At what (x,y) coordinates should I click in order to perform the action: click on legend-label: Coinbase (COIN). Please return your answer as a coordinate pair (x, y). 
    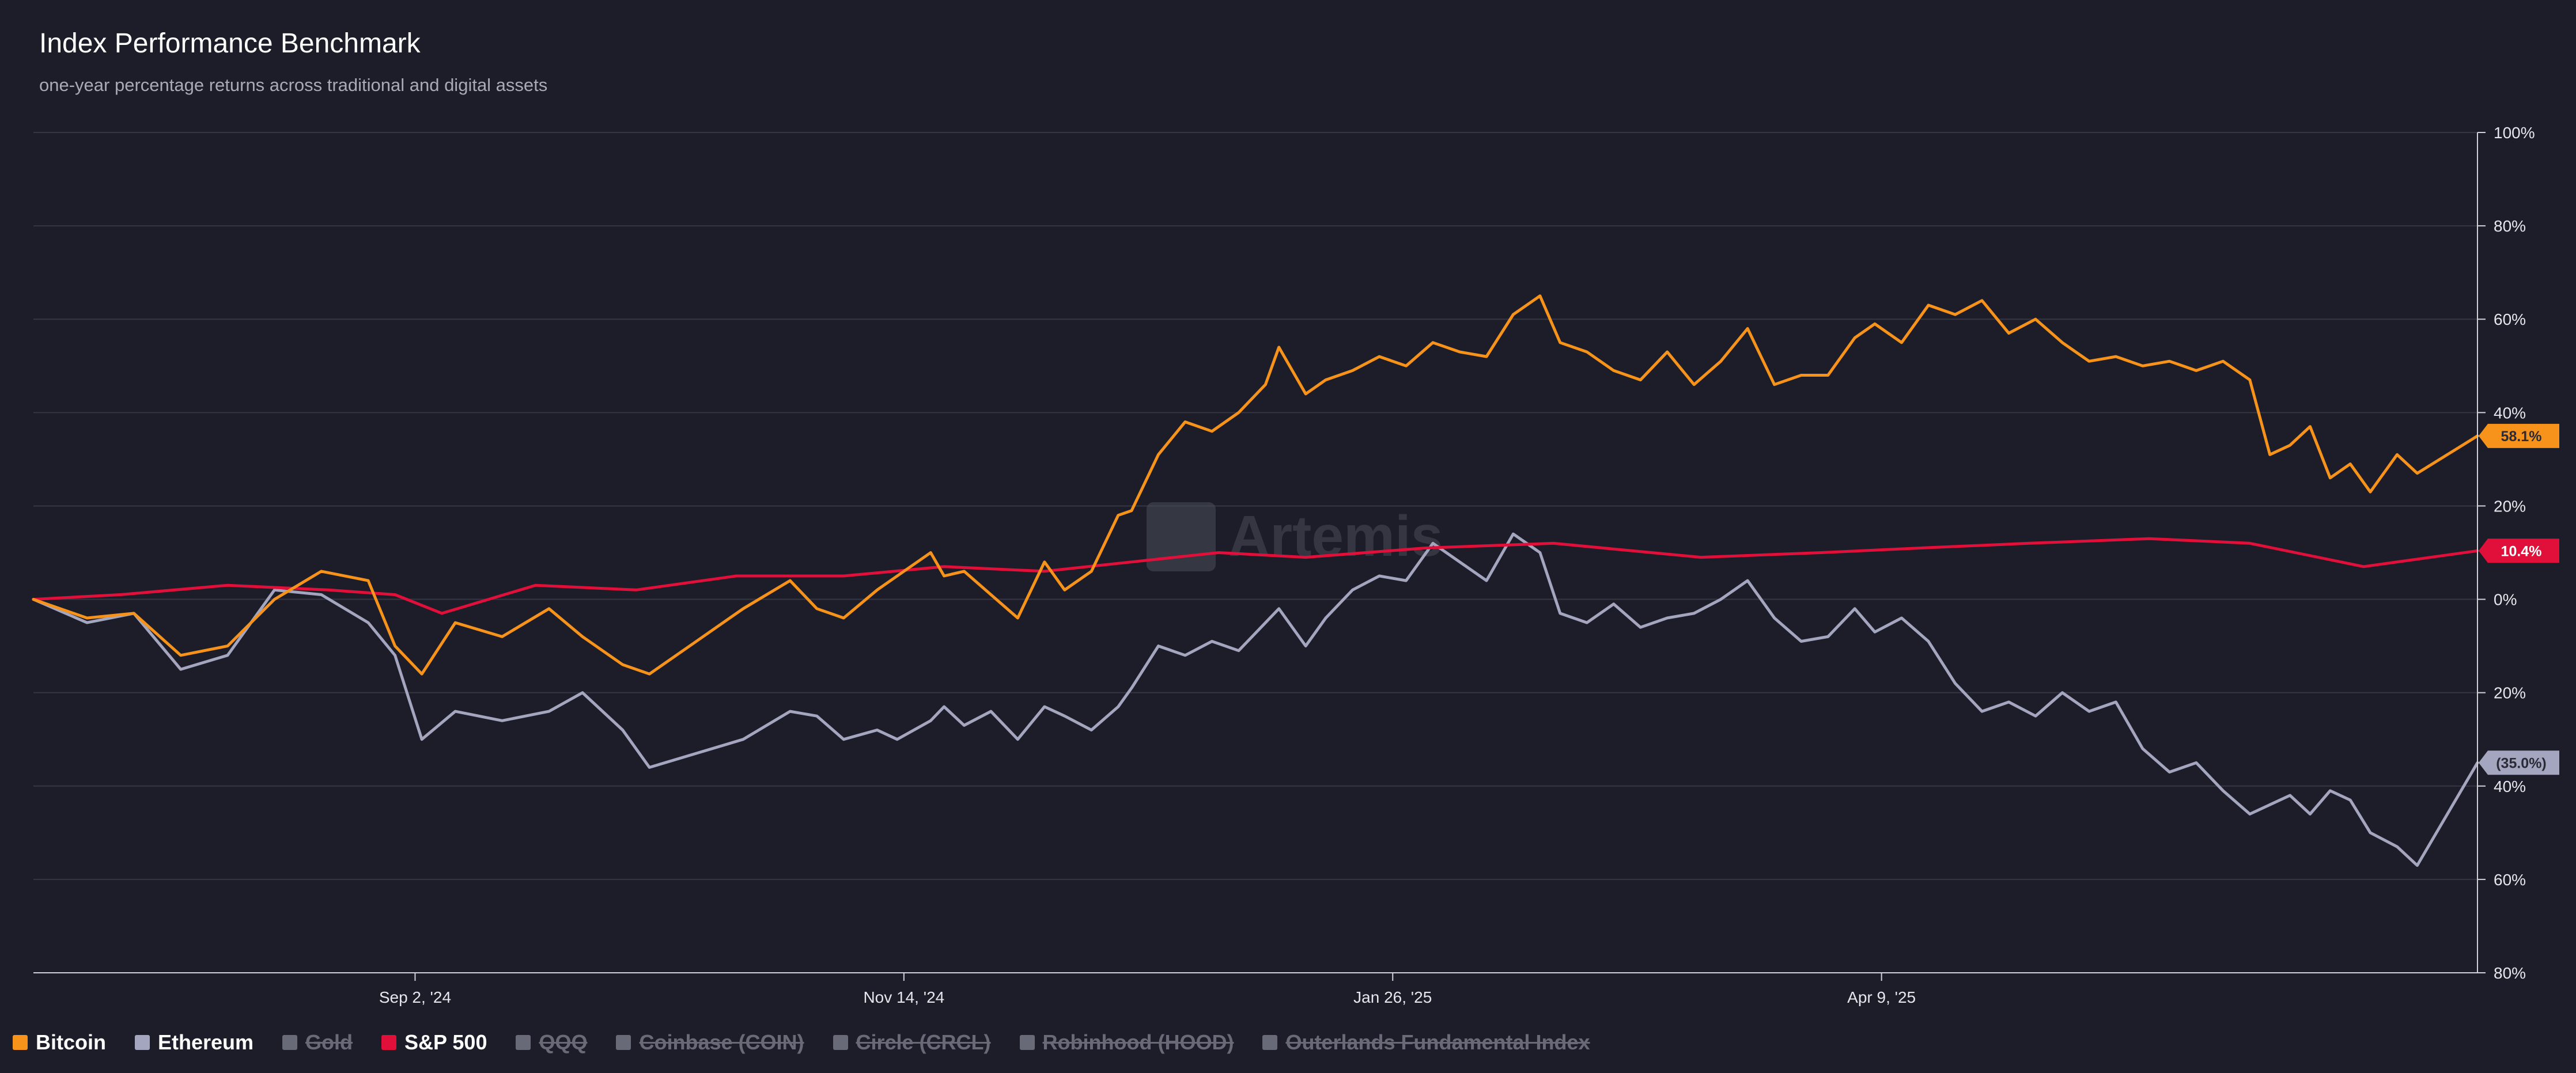
    Looking at the image, I should click on (721, 1042).